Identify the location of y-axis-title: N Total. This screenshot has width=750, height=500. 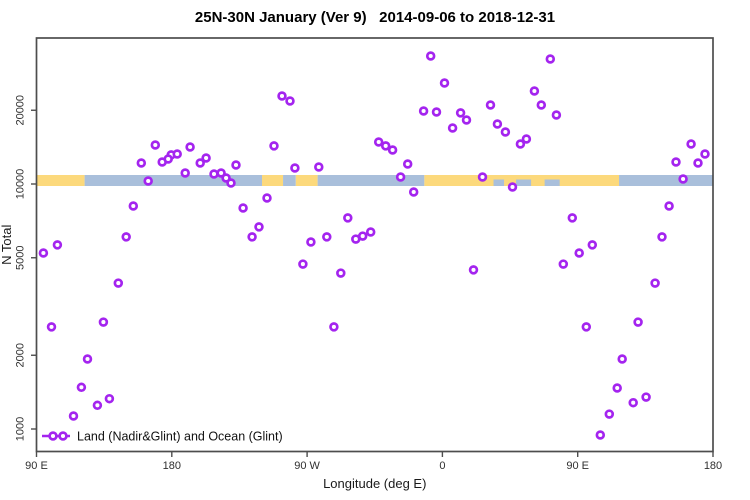
(7, 245).